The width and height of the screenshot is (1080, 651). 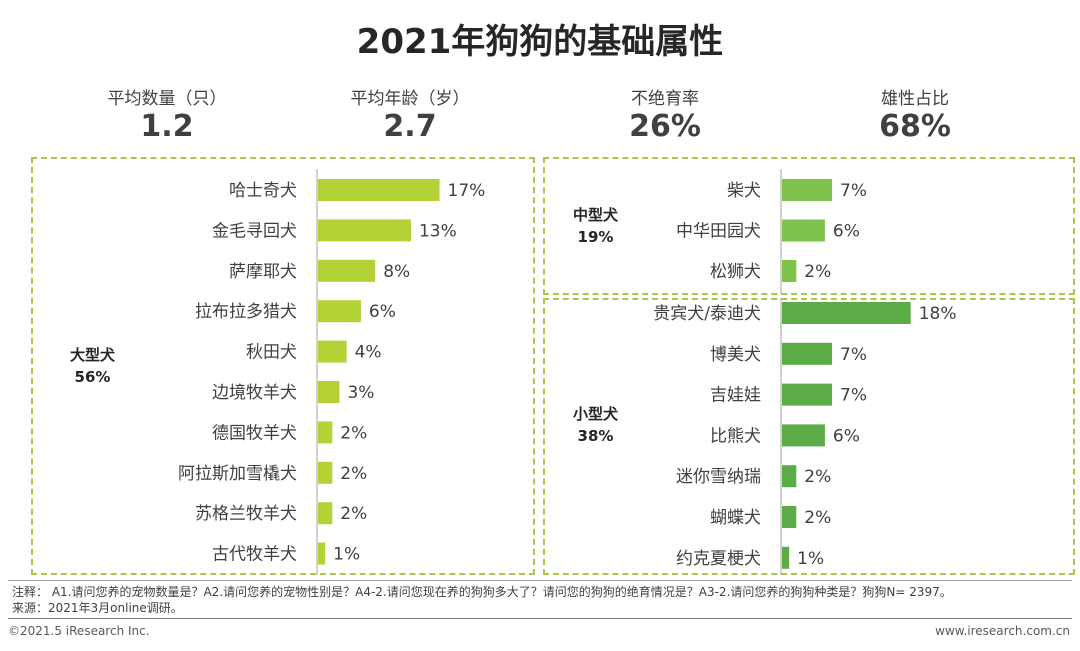 What do you see at coordinates (79, 631) in the screenshot?
I see `footer-copyright: ©2021.5 iResearch Inc.` at bounding box center [79, 631].